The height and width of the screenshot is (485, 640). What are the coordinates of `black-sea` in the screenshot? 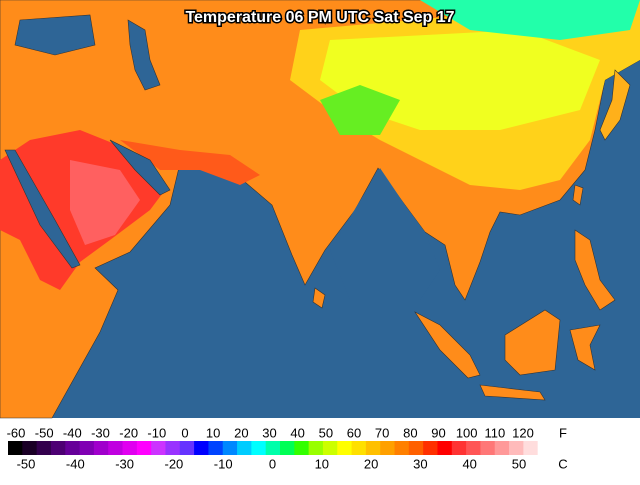 It's located at (55, 35).